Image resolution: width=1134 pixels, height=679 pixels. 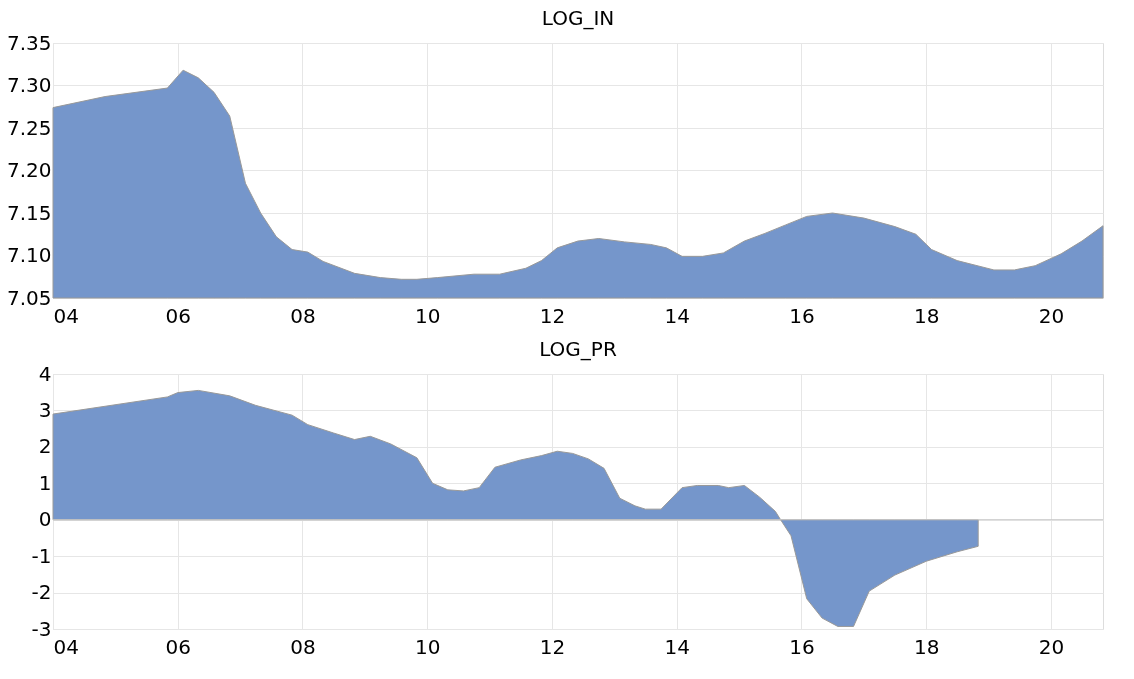 I want to click on chart-title: LOG_PR, so click(x=578, y=349).